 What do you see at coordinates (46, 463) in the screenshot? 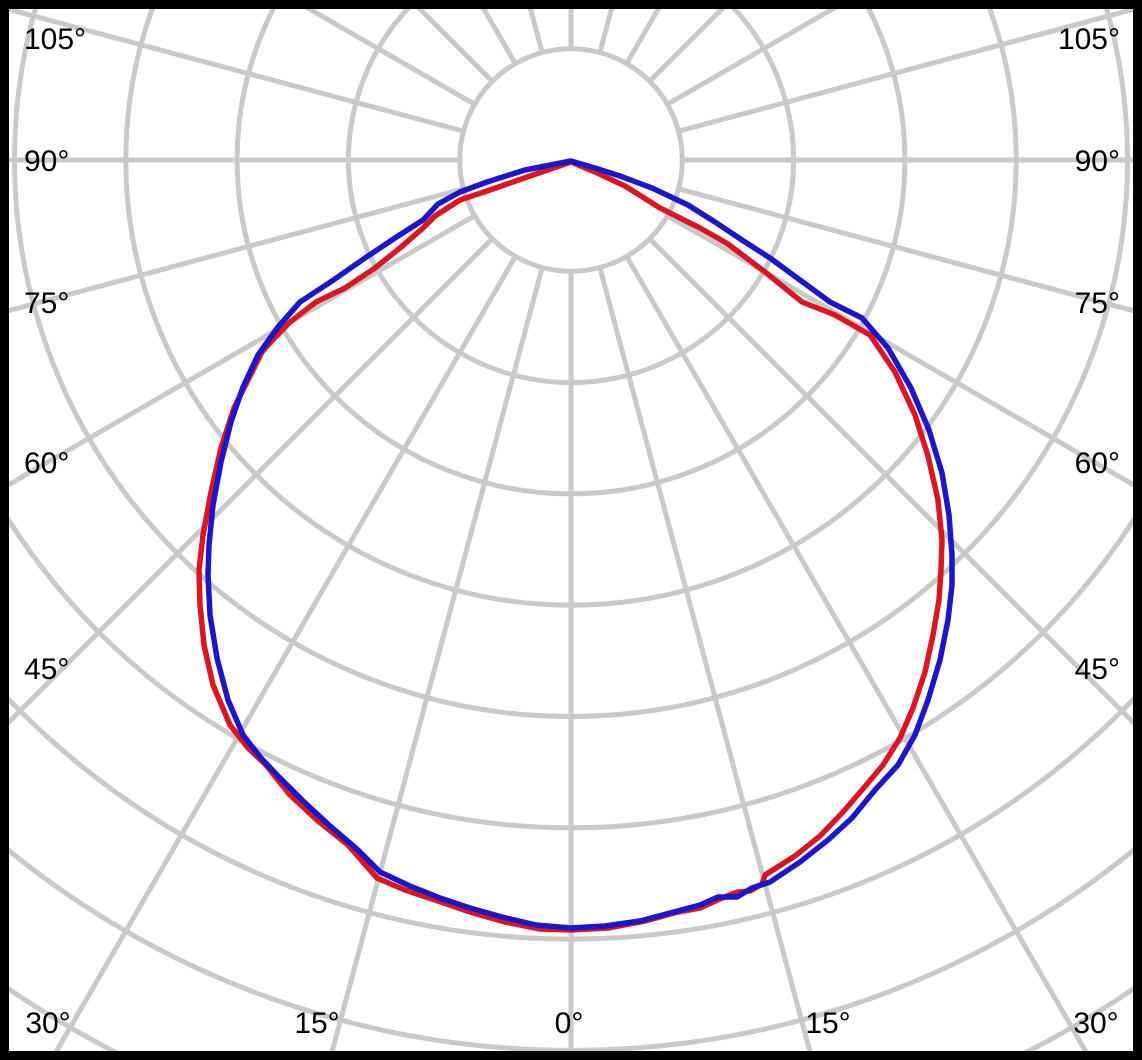
I see `angle-label-left: 60°` at bounding box center [46, 463].